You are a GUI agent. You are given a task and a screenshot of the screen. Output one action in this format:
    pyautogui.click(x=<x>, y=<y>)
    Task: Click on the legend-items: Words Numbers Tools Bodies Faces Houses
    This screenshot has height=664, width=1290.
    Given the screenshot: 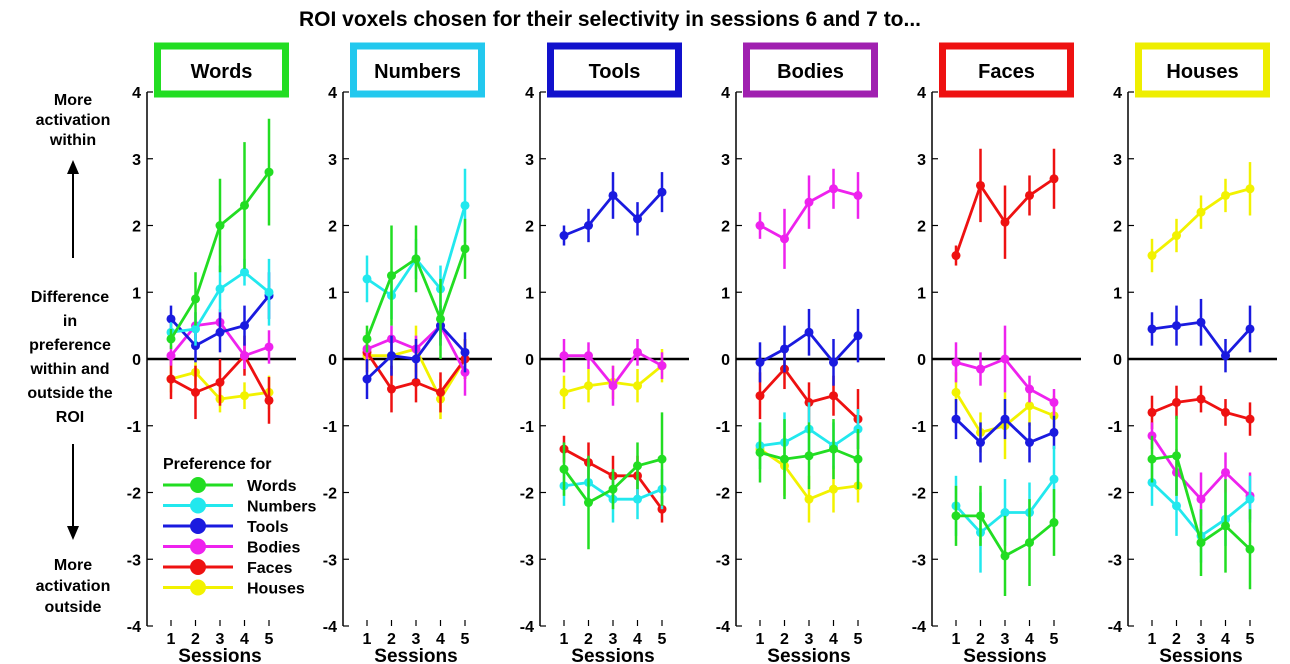 What is the action you would take?
    pyautogui.click(x=239, y=537)
    